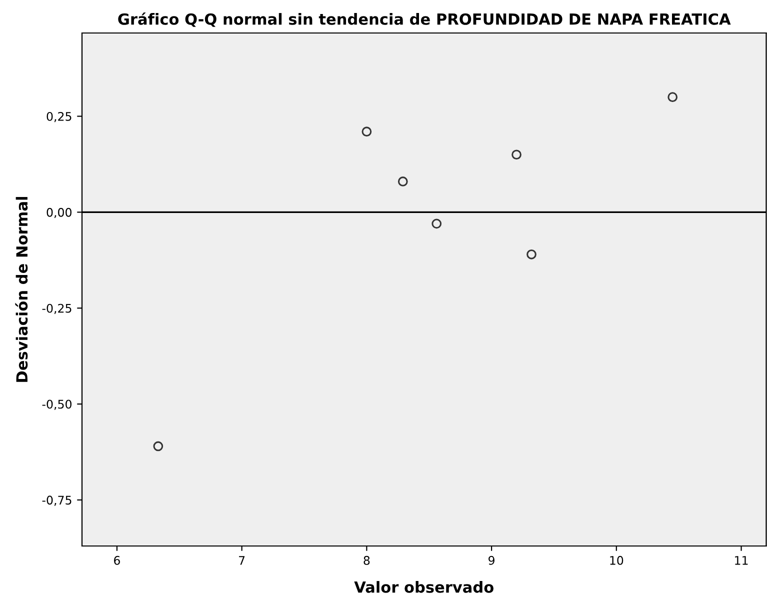 The image size is (767, 604). What do you see at coordinates (242, 560) in the screenshot?
I see `x-tick-label: 7` at bounding box center [242, 560].